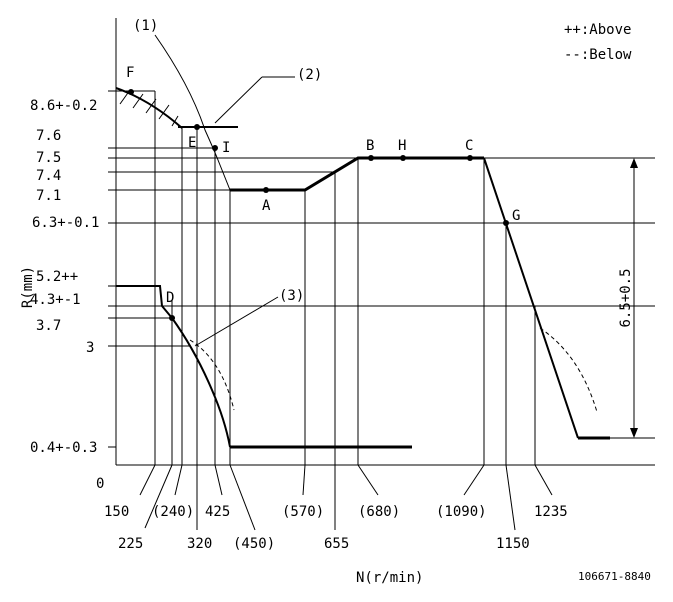  What do you see at coordinates (215, 148) in the screenshot?
I see `point-I` at bounding box center [215, 148].